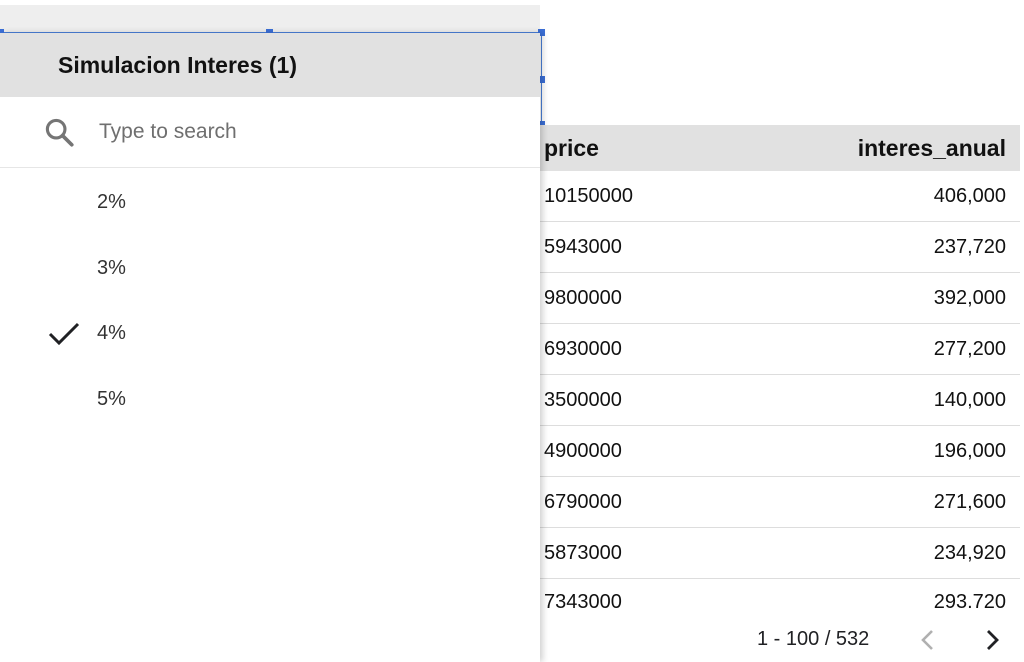 The image size is (1024, 662). What do you see at coordinates (969, 601) in the screenshot?
I see `cell-interes-anual: 293.720` at bounding box center [969, 601].